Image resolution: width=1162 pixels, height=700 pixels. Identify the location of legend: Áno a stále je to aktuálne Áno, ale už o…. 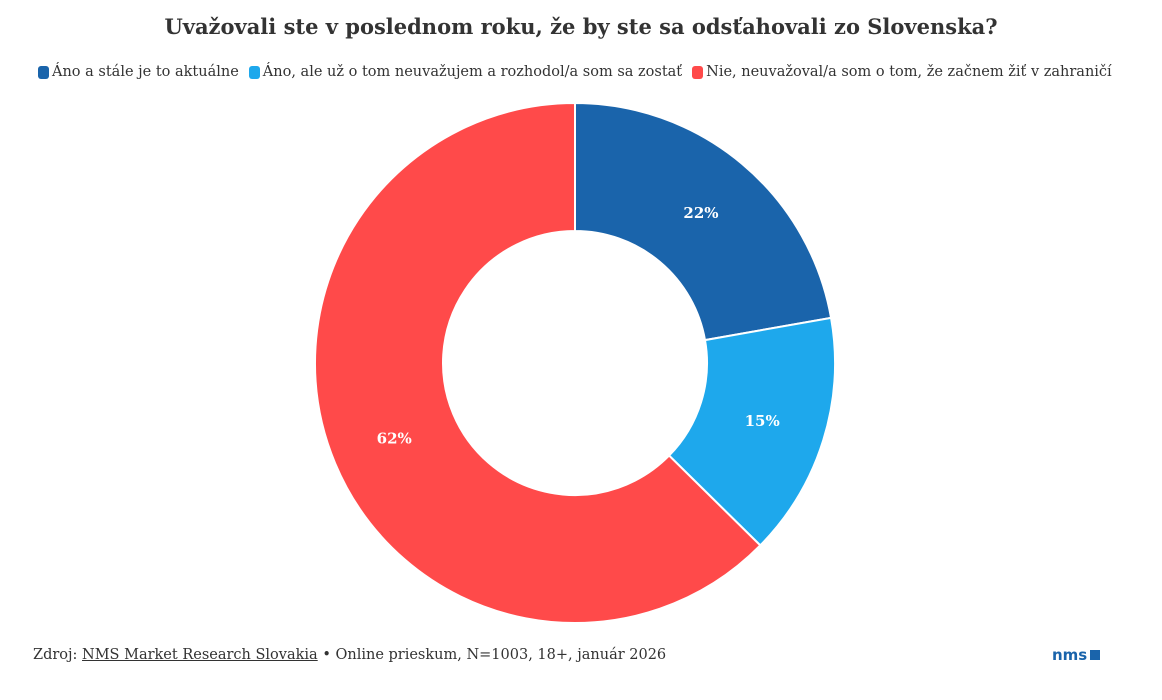
(575, 72).